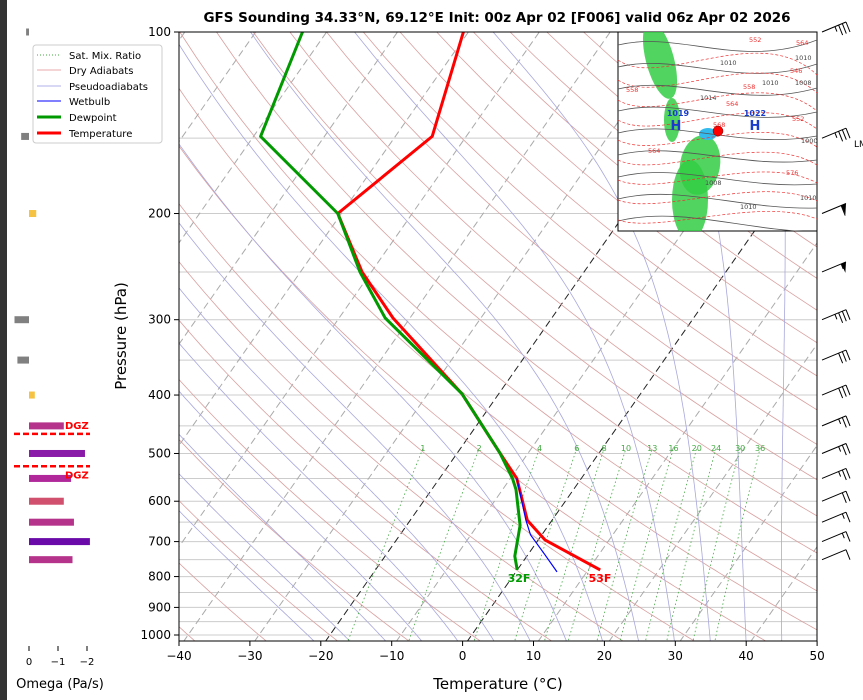  I want to click on isotherm, so click(289, 189).